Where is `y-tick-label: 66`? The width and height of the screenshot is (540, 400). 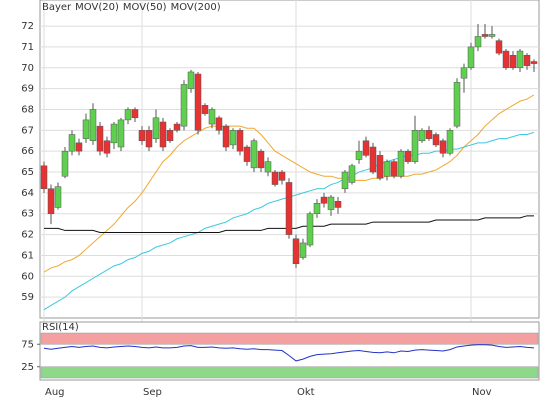 y-tick-label: 66 is located at coordinates (27, 151).